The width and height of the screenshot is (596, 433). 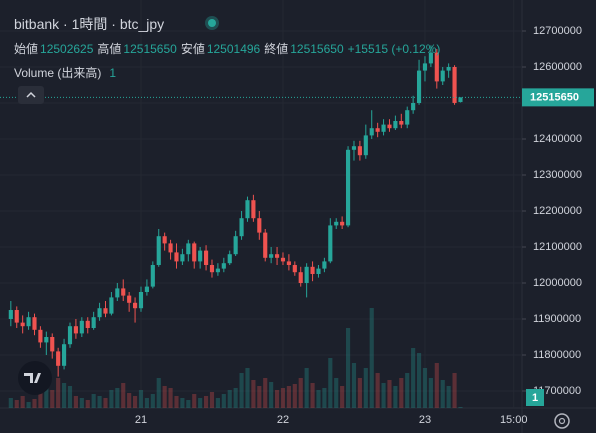 I want to click on tv-logo-mark, so click(x=32, y=378).